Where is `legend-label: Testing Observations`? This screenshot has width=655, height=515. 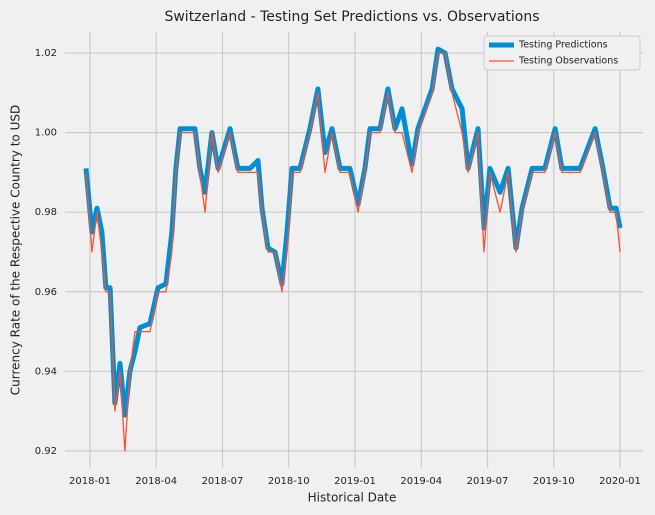 legend-label: Testing Observations is located at coordinates (568, 61).